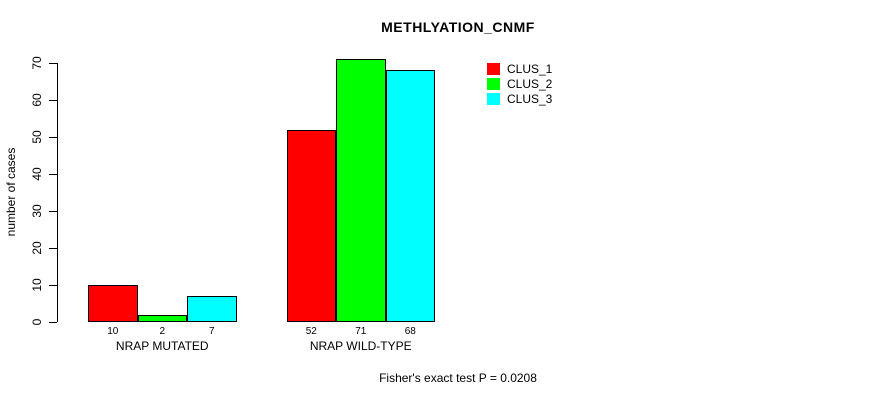 This screenshot has width=890, height=400. I want to click on y-tick-label: 10, so click(37, 285).